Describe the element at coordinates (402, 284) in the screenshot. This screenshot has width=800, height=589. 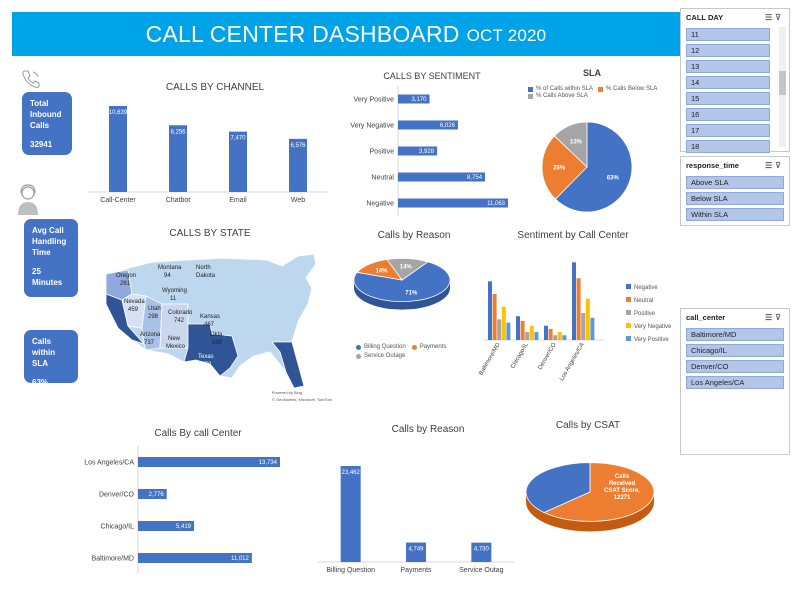
I see `calls-by-reason-pie: 71% 14% 14%` at that location.